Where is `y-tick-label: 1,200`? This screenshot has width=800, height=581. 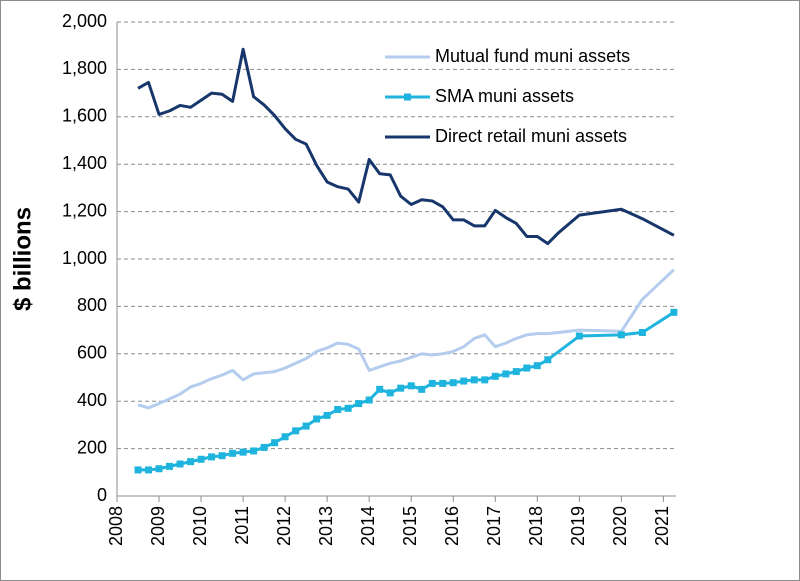
y-tick-label: 1,200 is located at coordinates (84, 210).